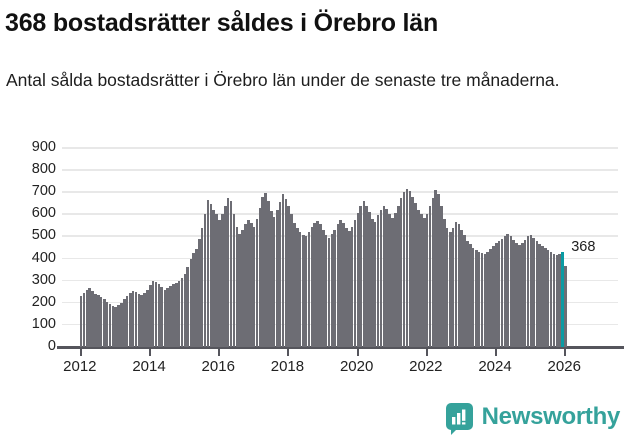 The height and width of the screenshot is (439, 631). I want to click on x-axis-tick-label: 2016, so click(218, 366).